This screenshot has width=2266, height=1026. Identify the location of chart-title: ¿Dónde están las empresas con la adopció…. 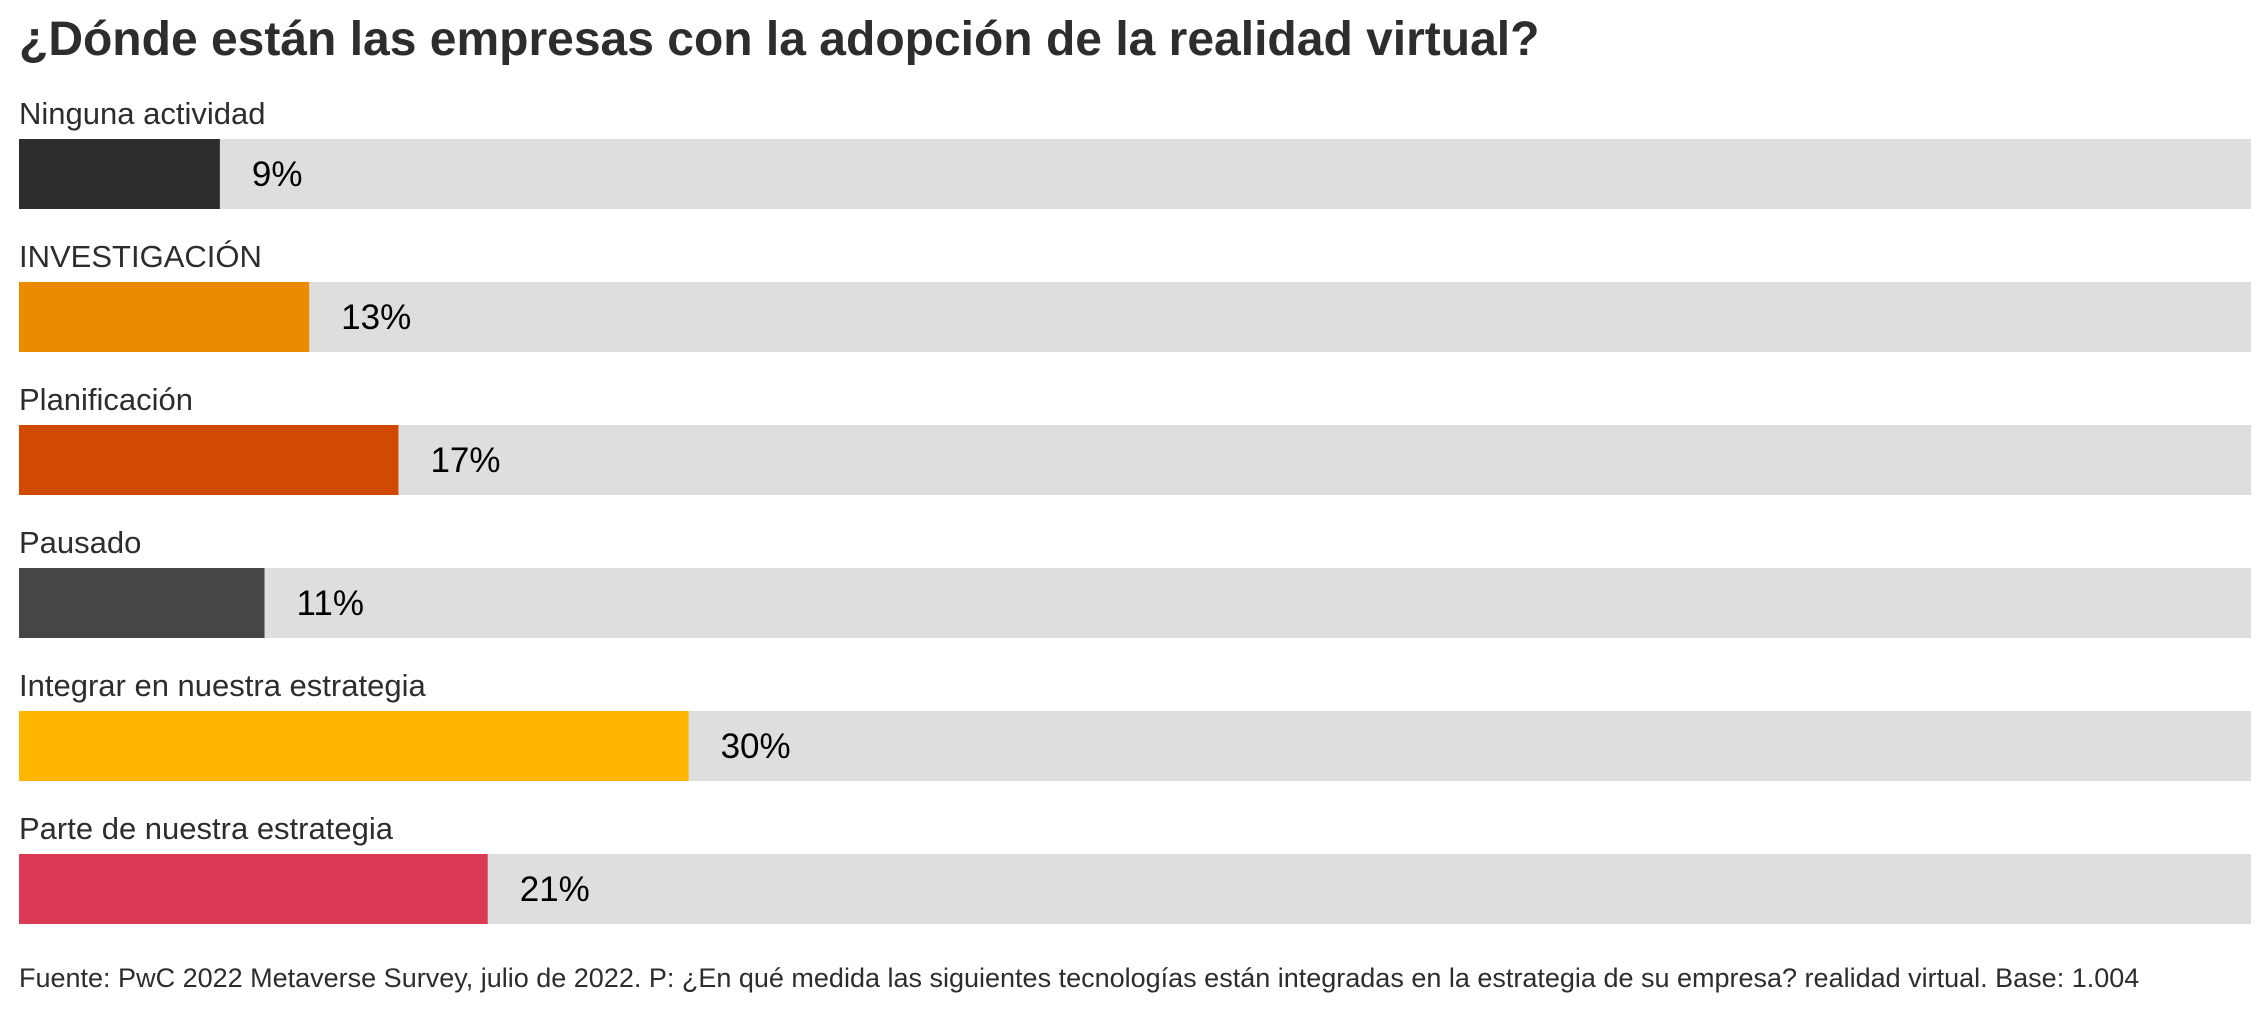
(779, 39).